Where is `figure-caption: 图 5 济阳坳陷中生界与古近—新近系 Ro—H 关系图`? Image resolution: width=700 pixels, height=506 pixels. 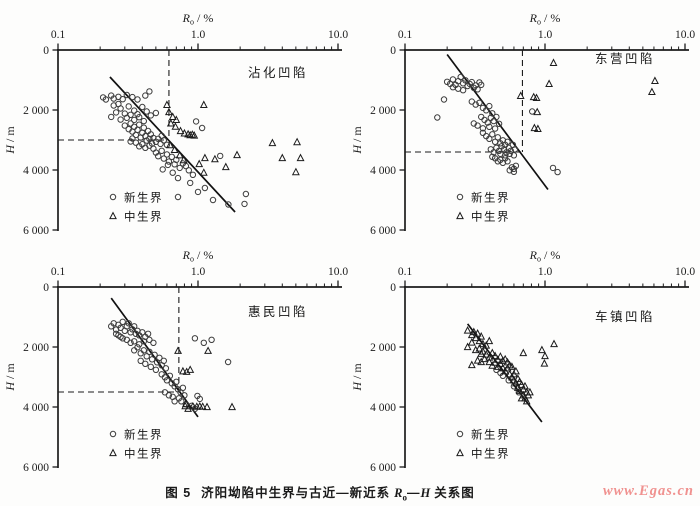 figure-caption: 图 5 济阳坳陷中生界与古近—新近系 Ro—H 关系图 is located at coordinates (320, 492).